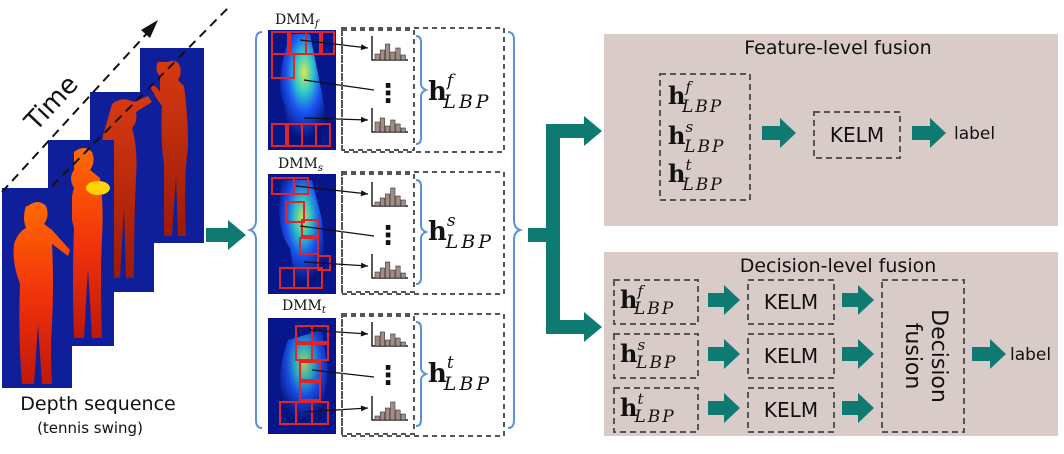 The height and width of the screenshot is (454, 1064). I want to click on dmm-front-heat, so click(304, 89).